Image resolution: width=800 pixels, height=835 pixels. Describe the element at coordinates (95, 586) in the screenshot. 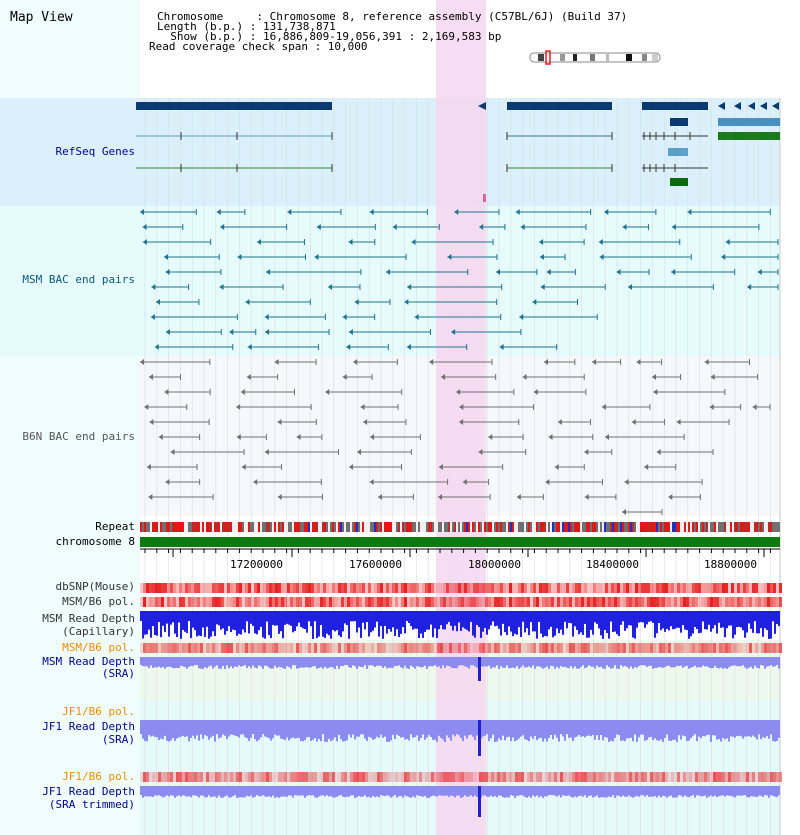

I see `track-label-dbsnp: dbSNP(Mouse)` at that location.